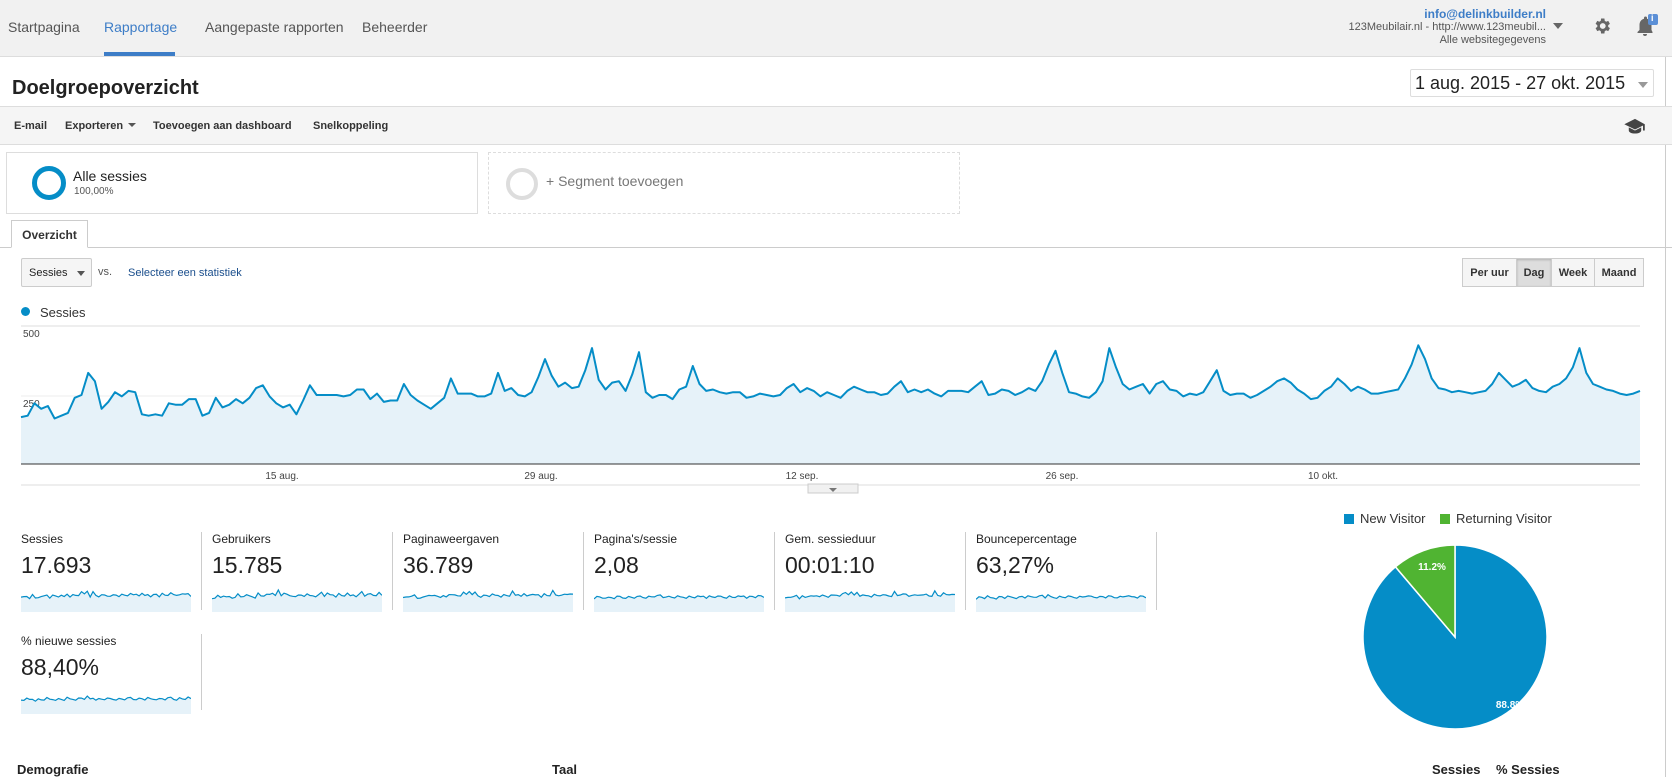 Image resolution: width=1672 pixels, height=777 pixels. I want to click on x-label-12-sep: 12 sep., so click(802, 476).